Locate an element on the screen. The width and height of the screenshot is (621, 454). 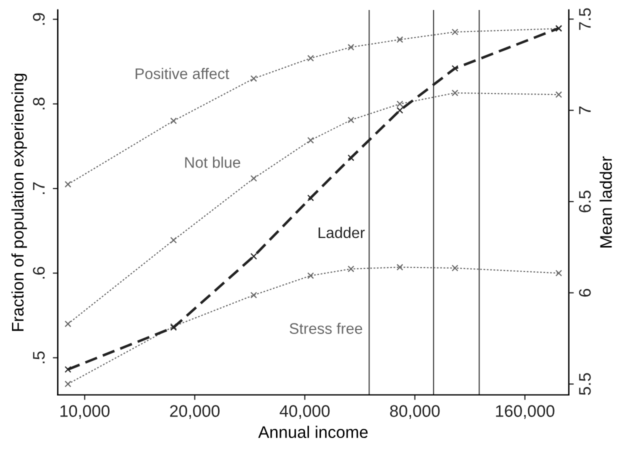
text: Stress free is located at coordinates (326, 328).